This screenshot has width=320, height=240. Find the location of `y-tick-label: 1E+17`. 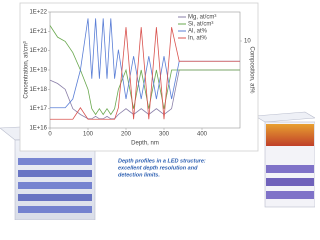

y-tick-label: 1E+17 is located at coordinates (38, 109).